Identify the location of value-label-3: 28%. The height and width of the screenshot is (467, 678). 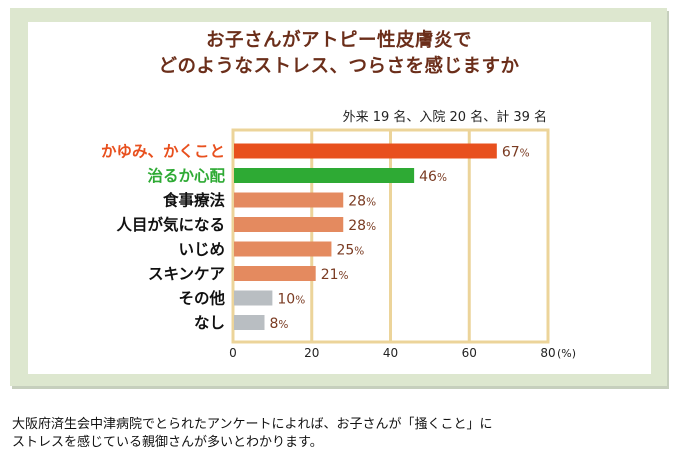
(362, 226).